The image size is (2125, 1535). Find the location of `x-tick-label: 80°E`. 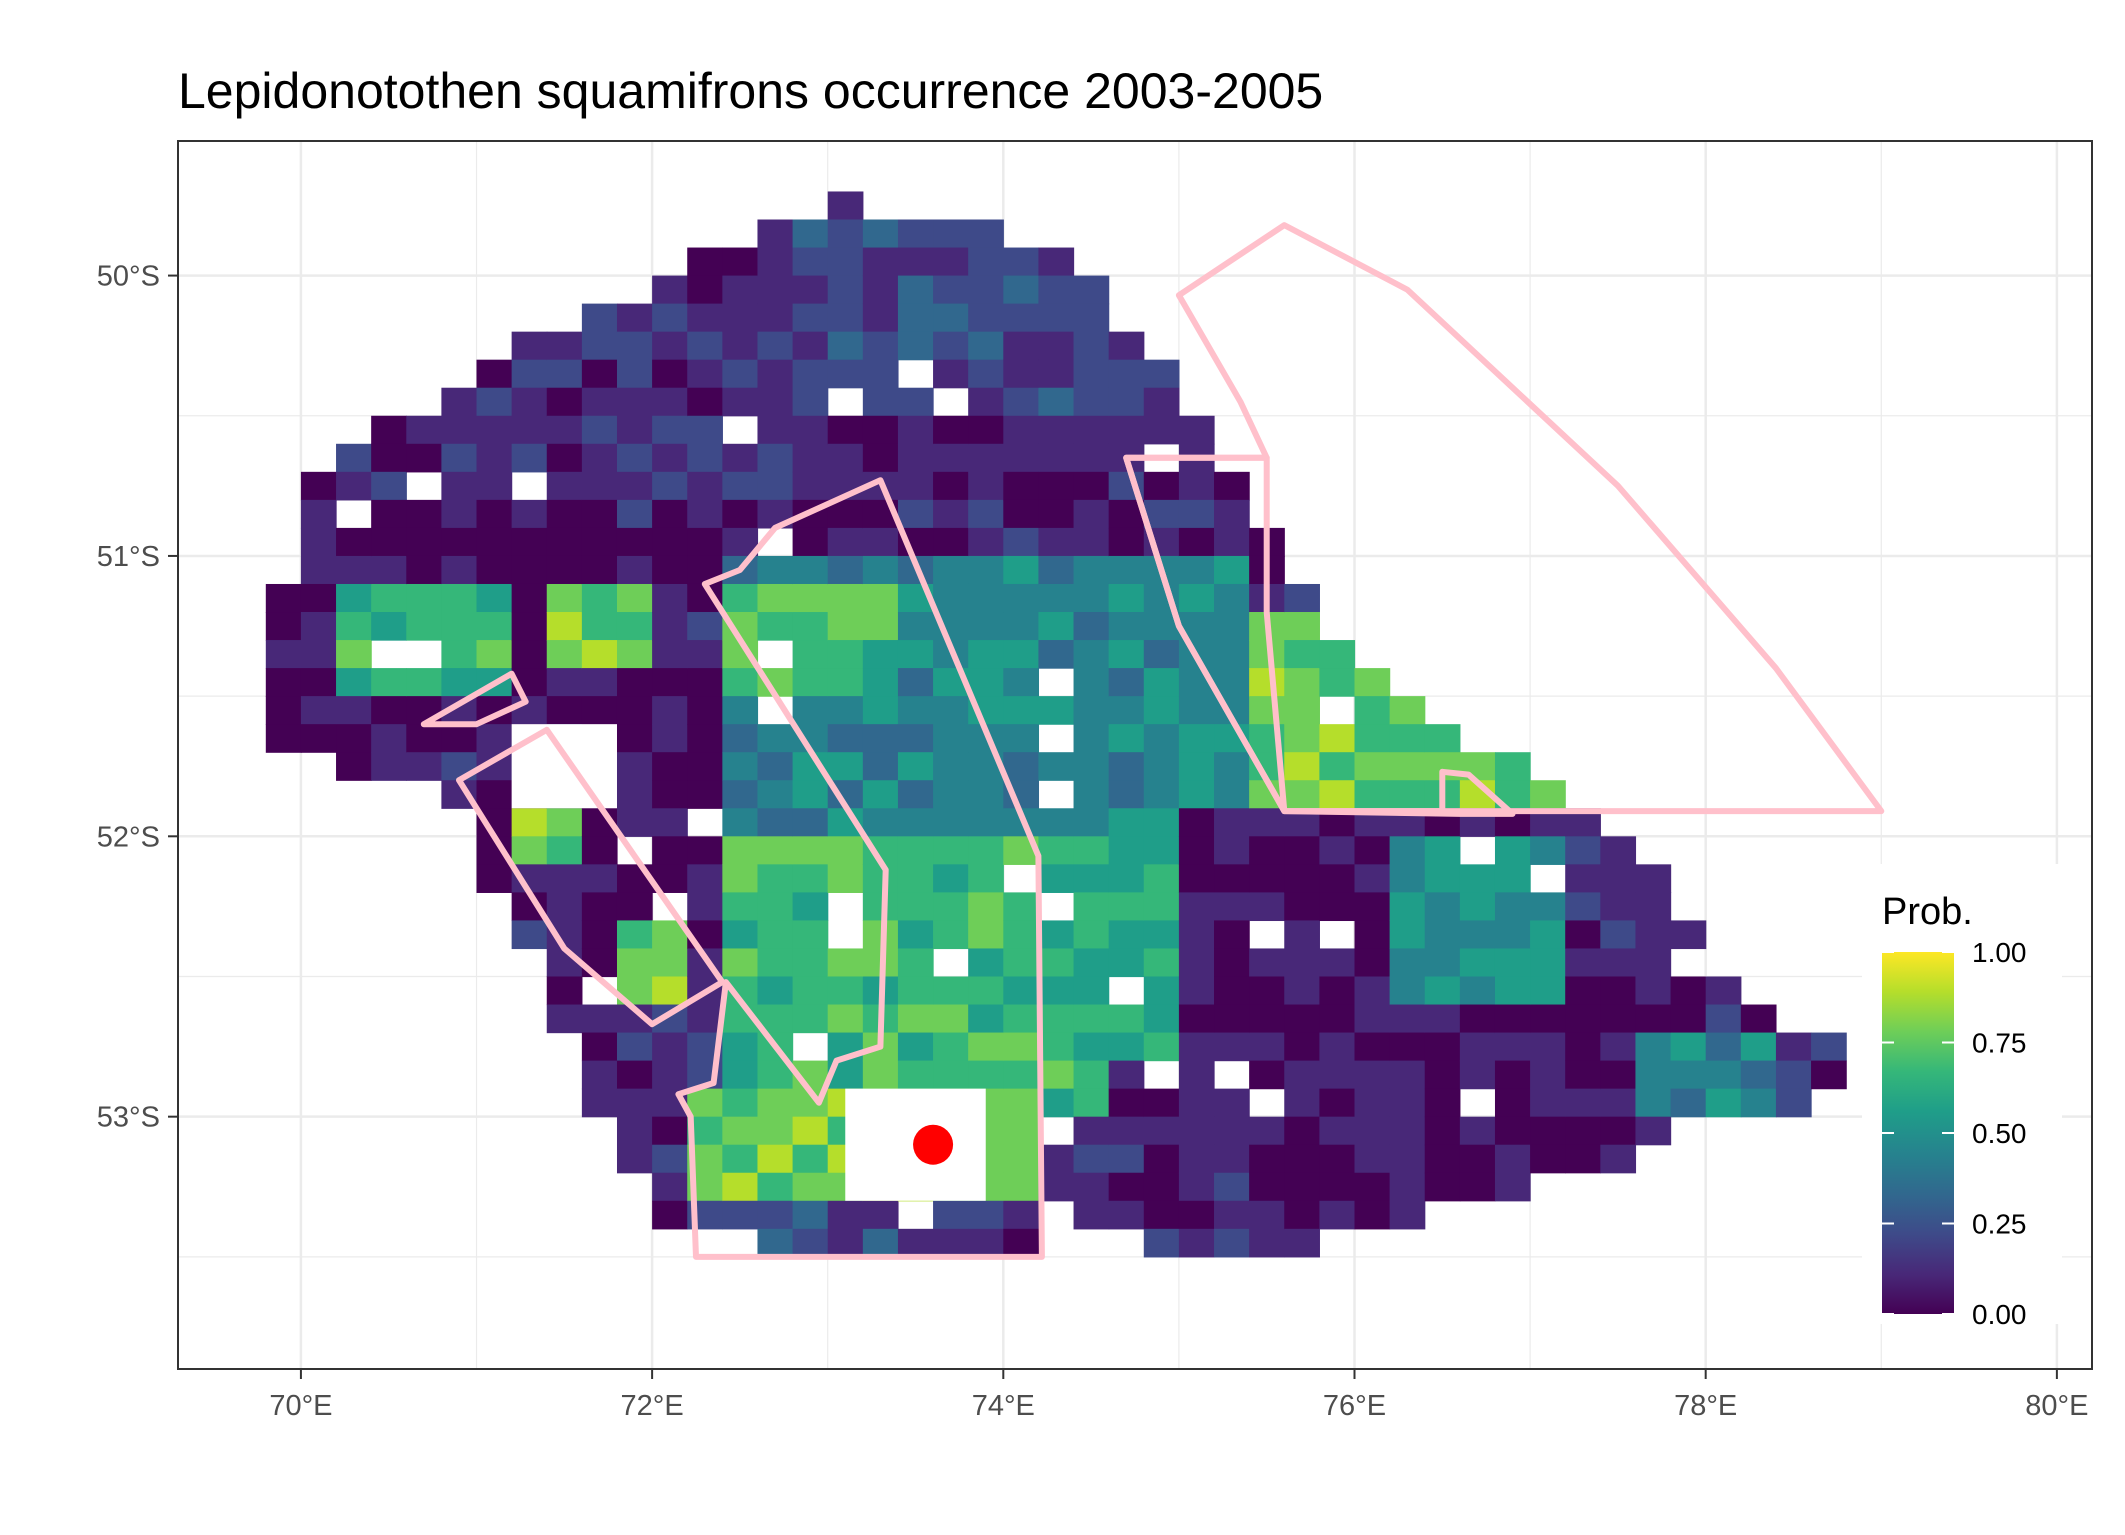

x-tick-label: 80°E is located at coordinates (2056, 1406).